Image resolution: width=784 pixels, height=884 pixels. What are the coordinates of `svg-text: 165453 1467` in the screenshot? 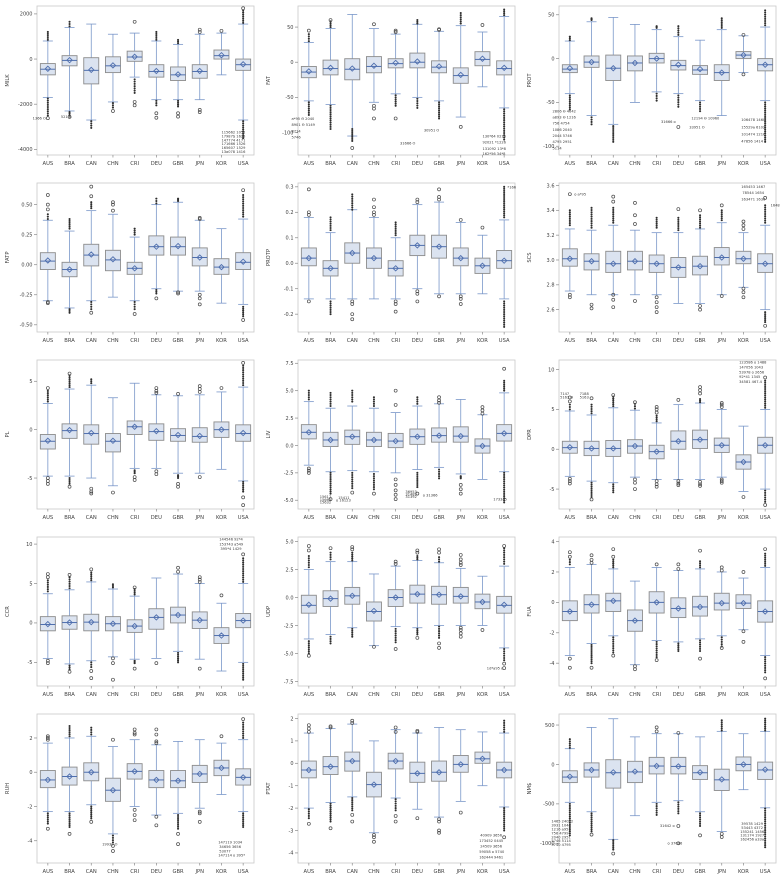 It's located at (753, 187).